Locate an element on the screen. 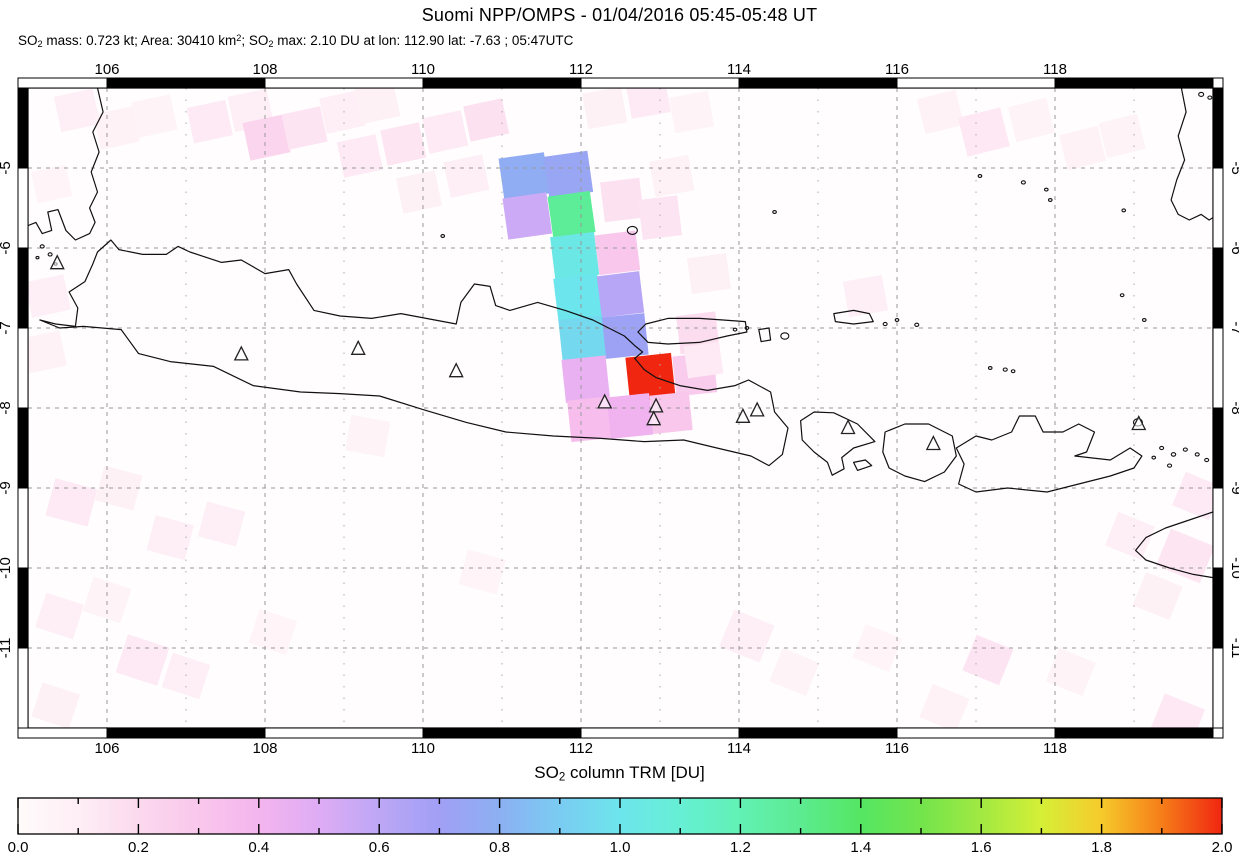  lon-label-top: 106 is located at coordinates (106, 69).